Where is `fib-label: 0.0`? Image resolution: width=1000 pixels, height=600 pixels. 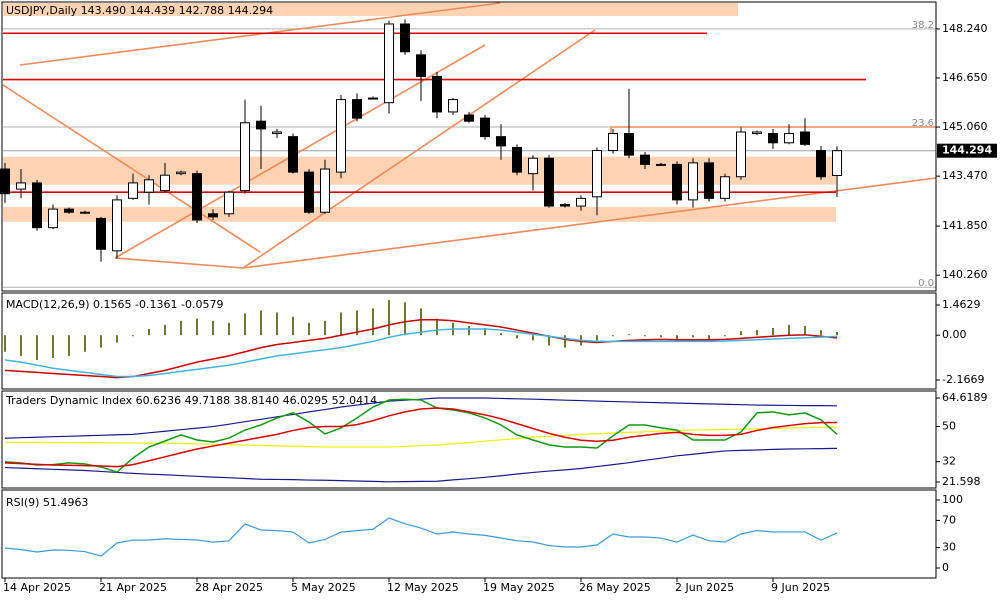
fib-label: 0.0 is located at coordinates (926, 283).